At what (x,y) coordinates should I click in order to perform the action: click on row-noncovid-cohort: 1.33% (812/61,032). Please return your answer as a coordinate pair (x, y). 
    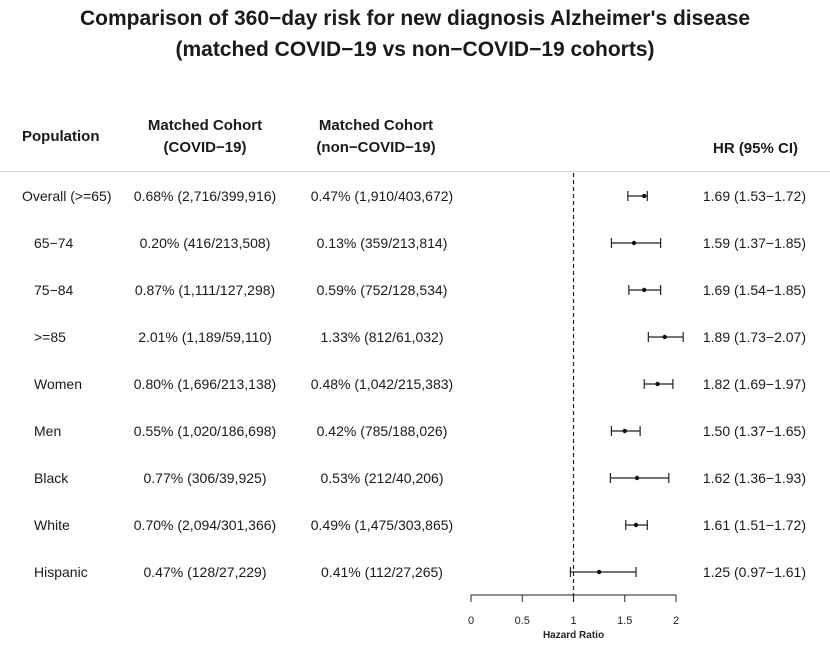
    Looking at the image, I should click on (382, 337).